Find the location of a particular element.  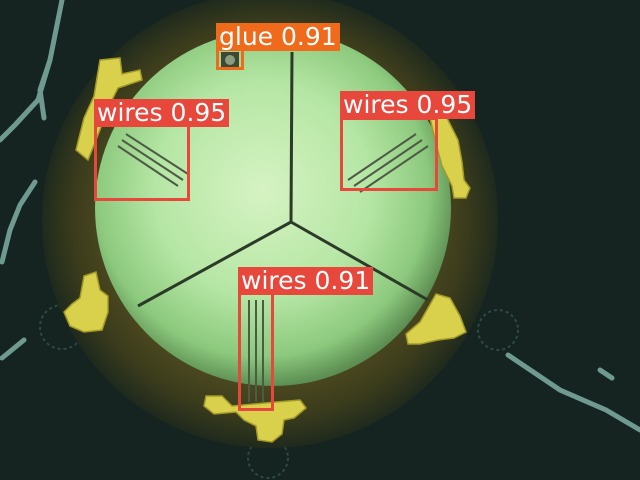

detection-box-wires-bottom is located at coordinates (256, 351).